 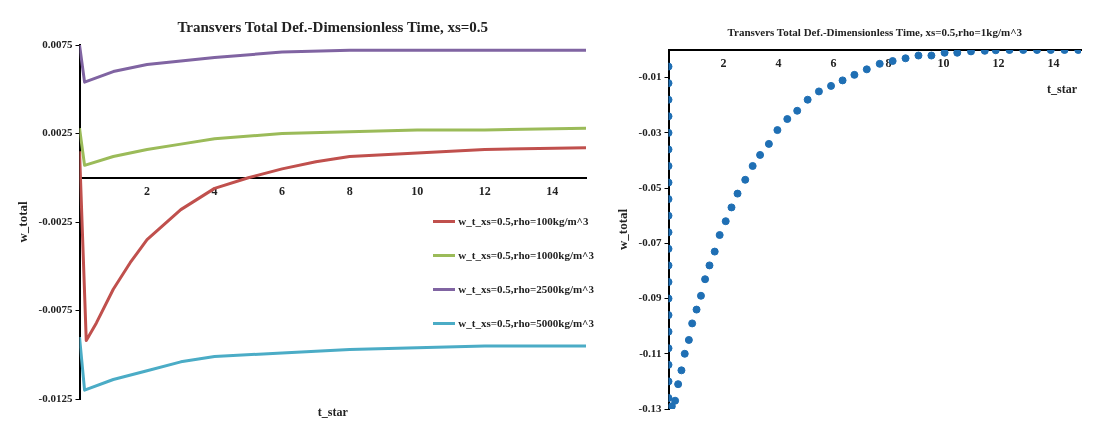 I want to click on y-tick-label: 0.0075, so click(x=58, y=43).